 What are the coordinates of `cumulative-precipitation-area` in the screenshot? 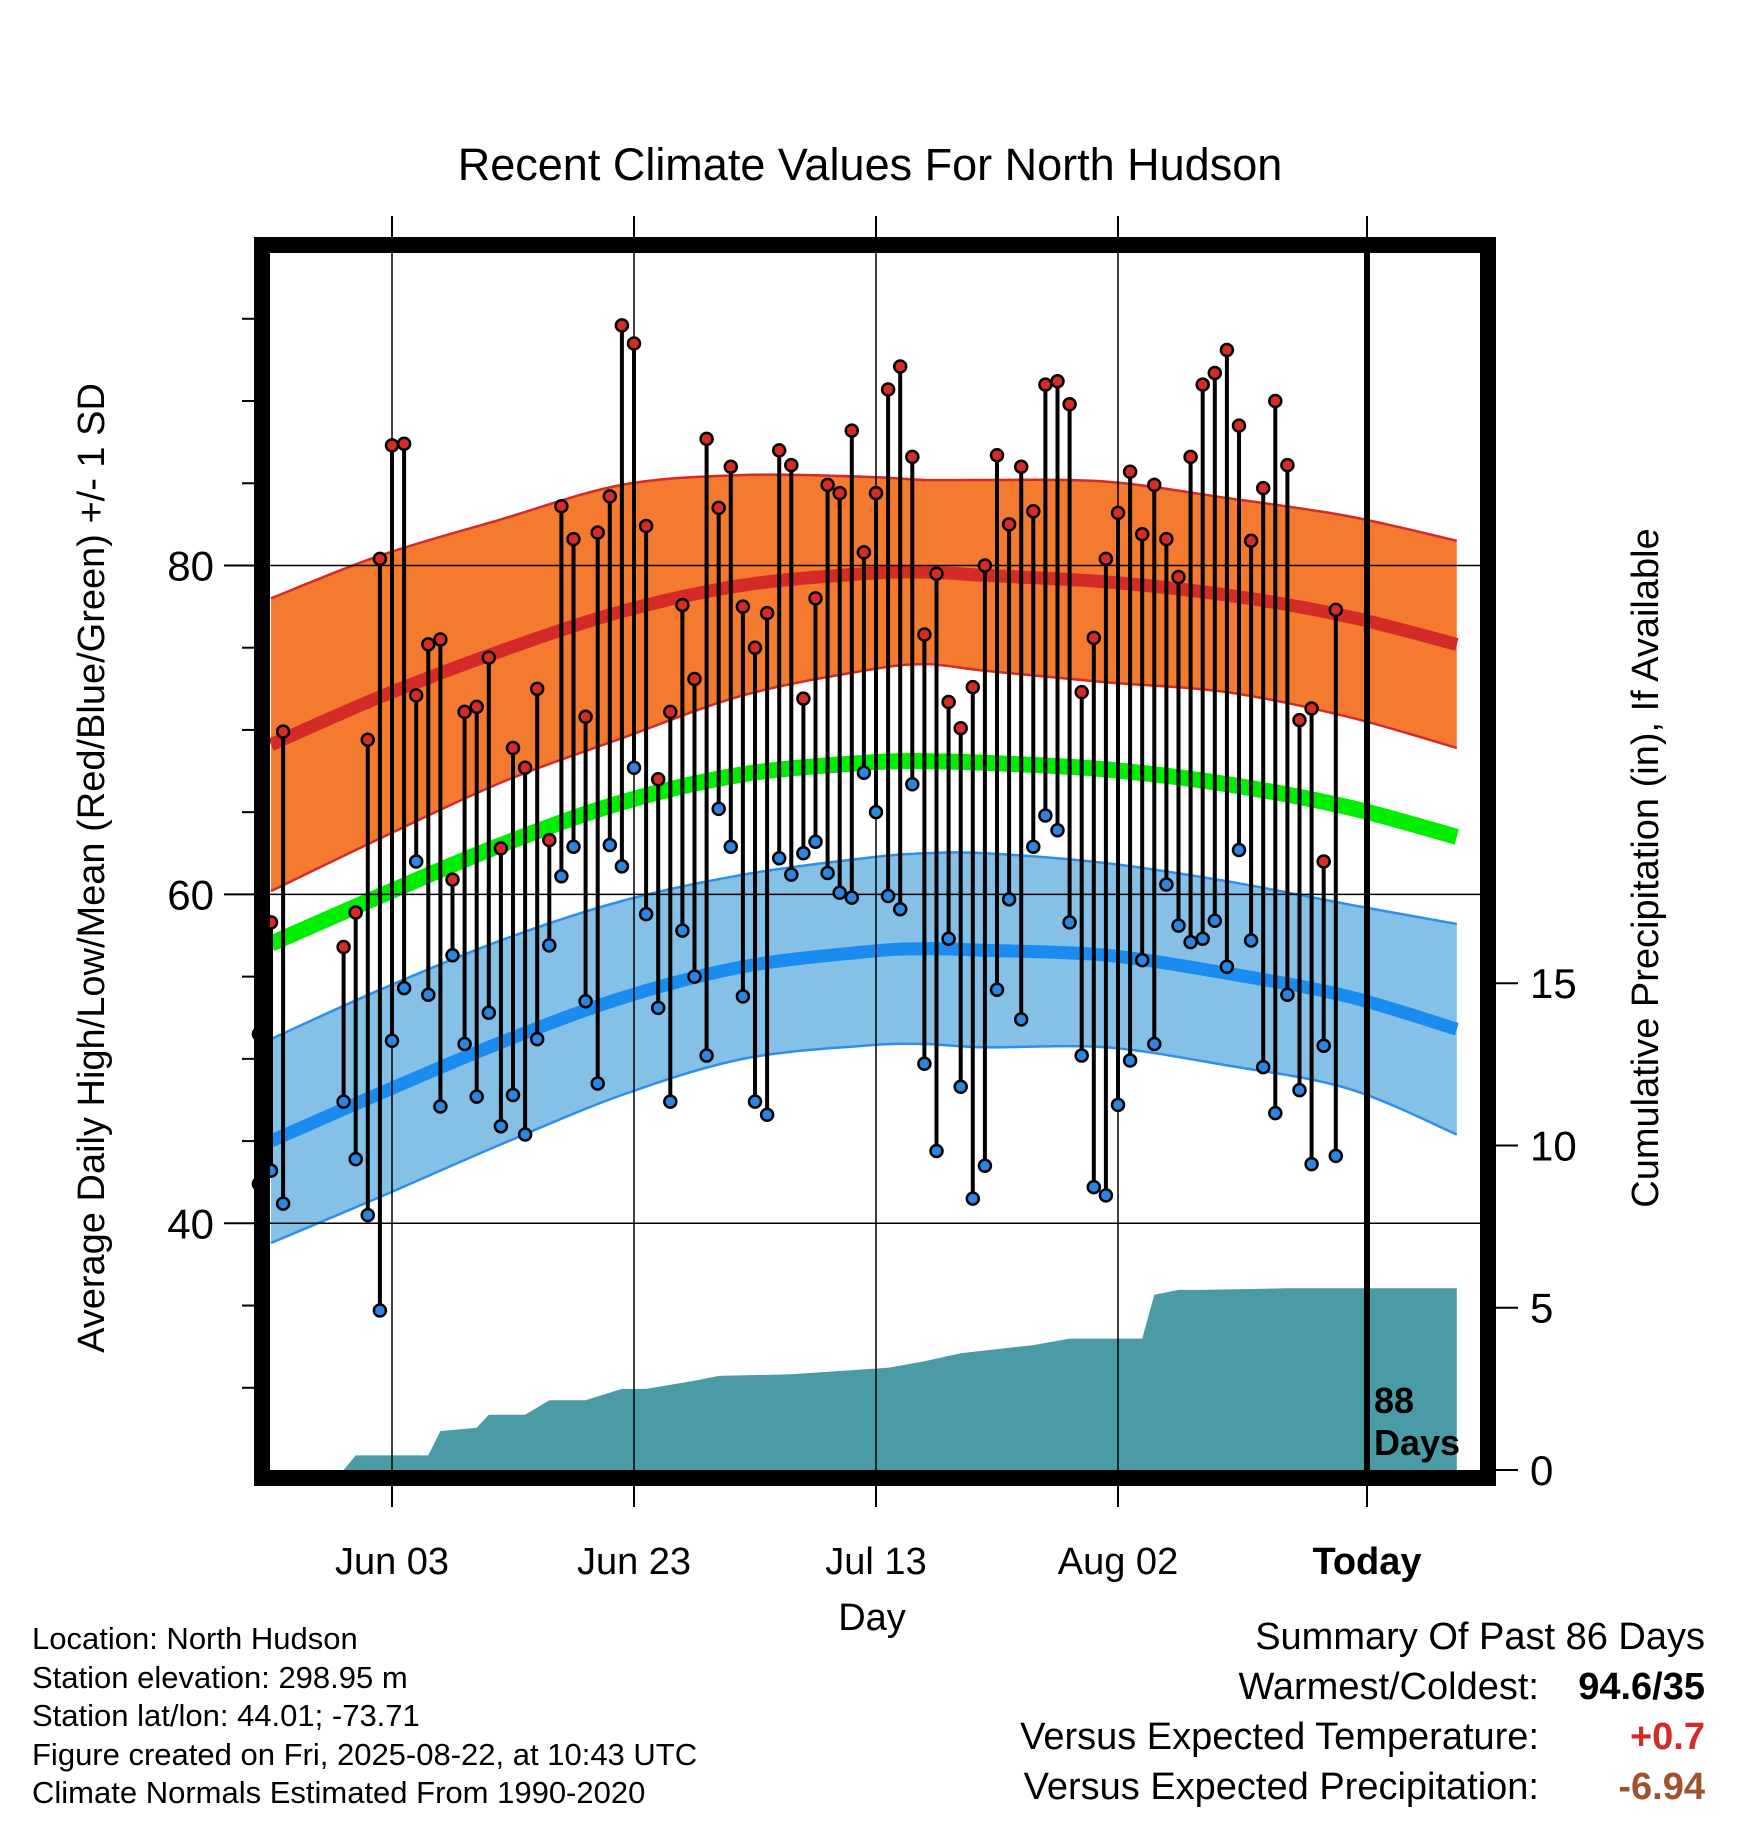 It's located at (857, 1379).